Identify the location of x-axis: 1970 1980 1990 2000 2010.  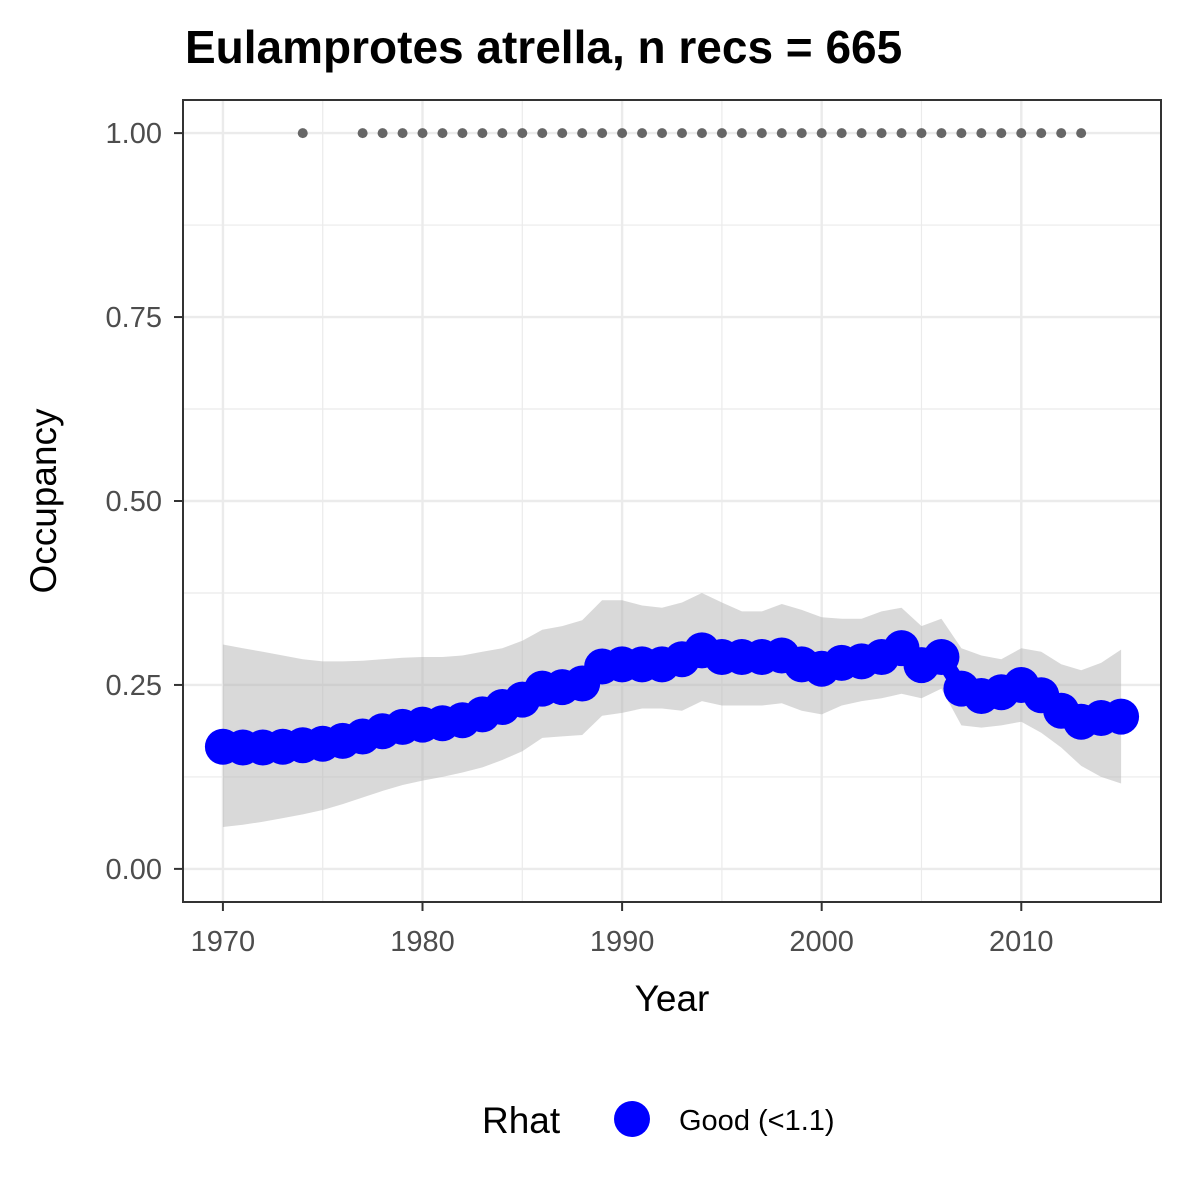
(622, 930).